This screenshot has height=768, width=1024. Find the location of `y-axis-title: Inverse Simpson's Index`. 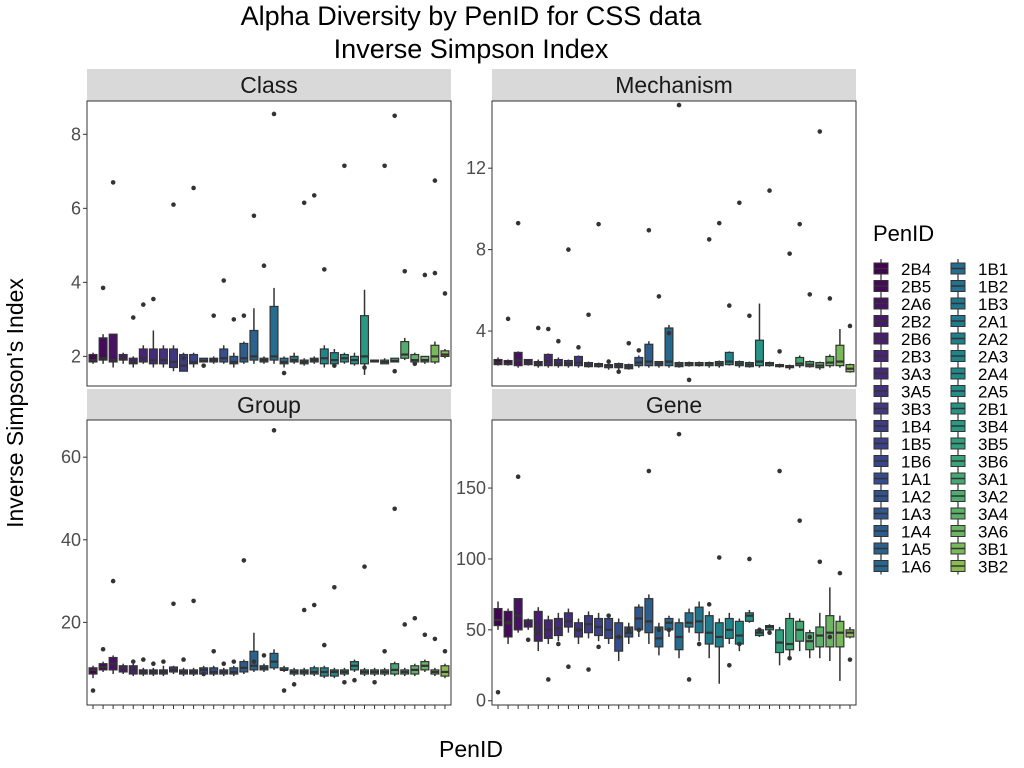

y-axis-title: Inverse Simpson's Index is located at coordinates (15, 403).